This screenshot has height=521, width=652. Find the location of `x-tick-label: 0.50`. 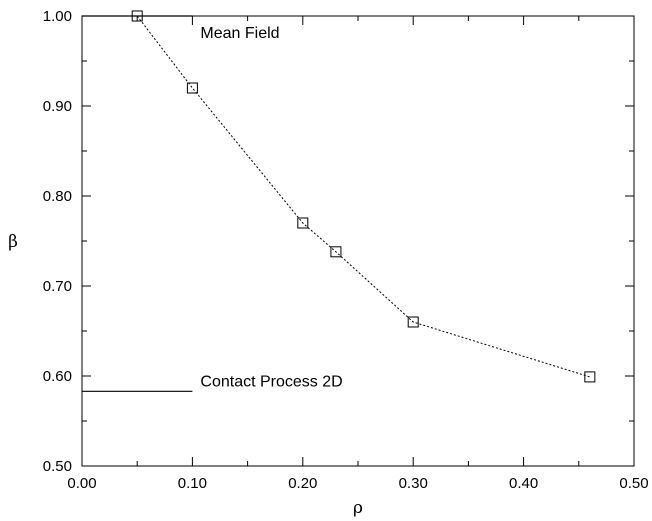

x-tick-label: 0.50 is located at coordinates (633, 483).